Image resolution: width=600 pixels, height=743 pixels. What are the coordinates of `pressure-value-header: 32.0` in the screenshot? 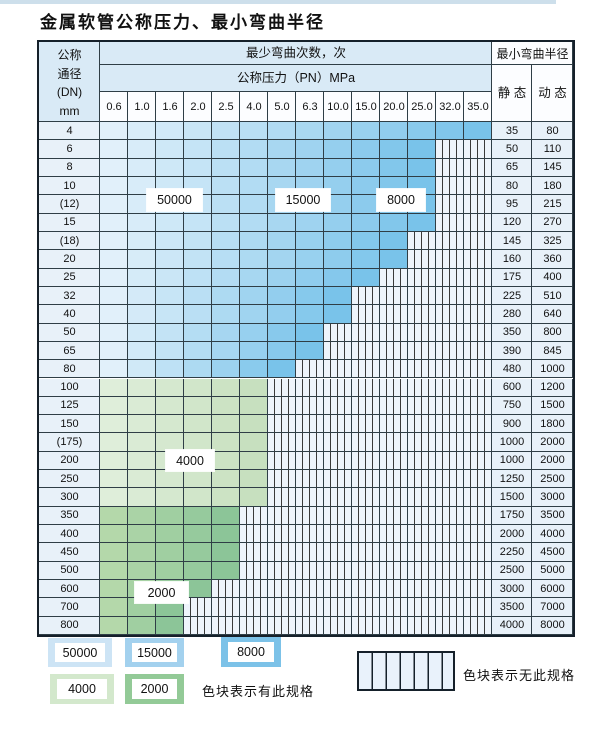 It's located at (450, 107).